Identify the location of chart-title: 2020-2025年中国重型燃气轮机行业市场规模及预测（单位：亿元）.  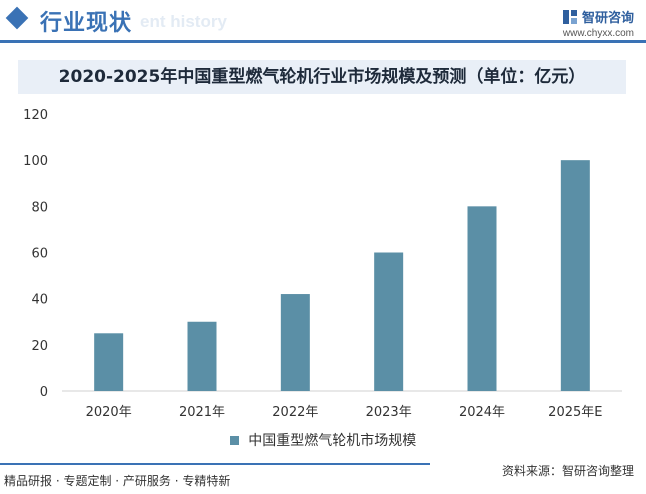
(322, 77).